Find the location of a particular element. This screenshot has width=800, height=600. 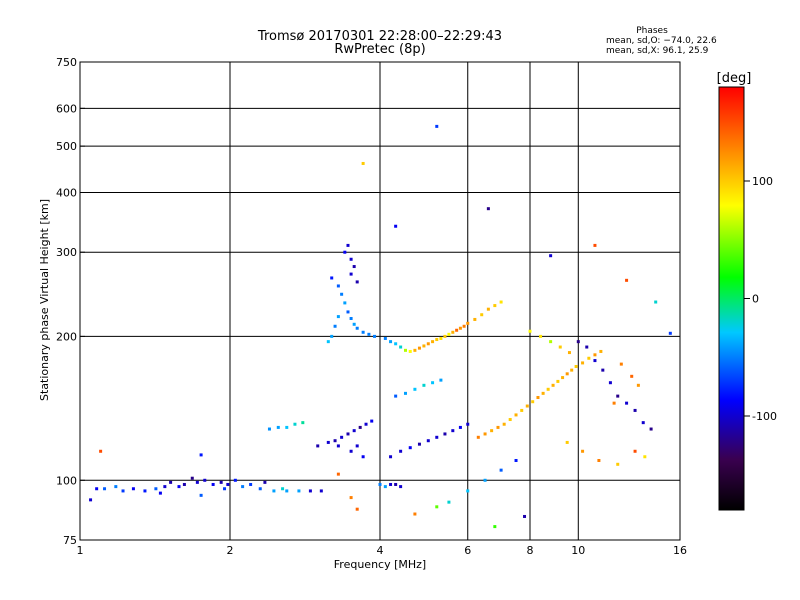

stats-heading: Phases is located at coordinates (652, 31).